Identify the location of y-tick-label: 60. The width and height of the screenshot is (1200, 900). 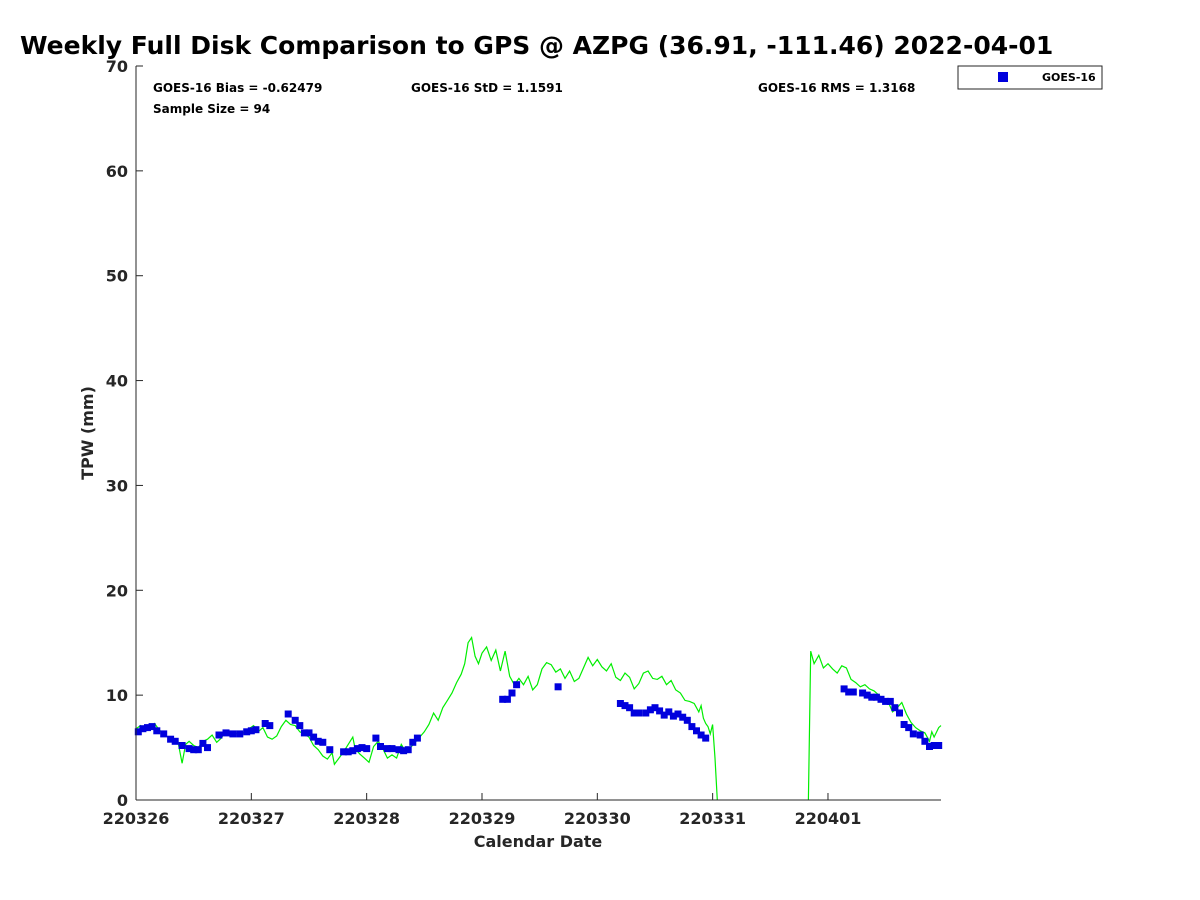
(117, 171).